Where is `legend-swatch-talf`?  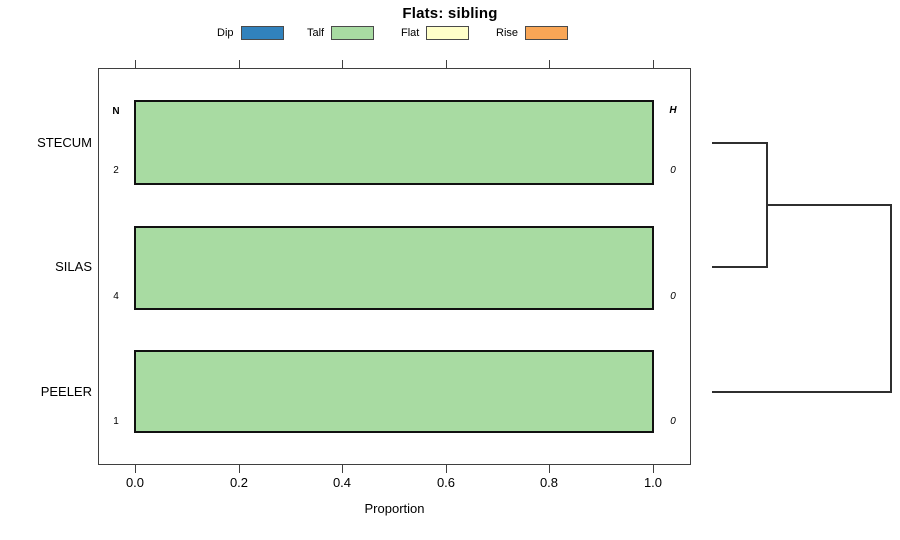
legend-swatch-talf is located at coordinates (353, 33).